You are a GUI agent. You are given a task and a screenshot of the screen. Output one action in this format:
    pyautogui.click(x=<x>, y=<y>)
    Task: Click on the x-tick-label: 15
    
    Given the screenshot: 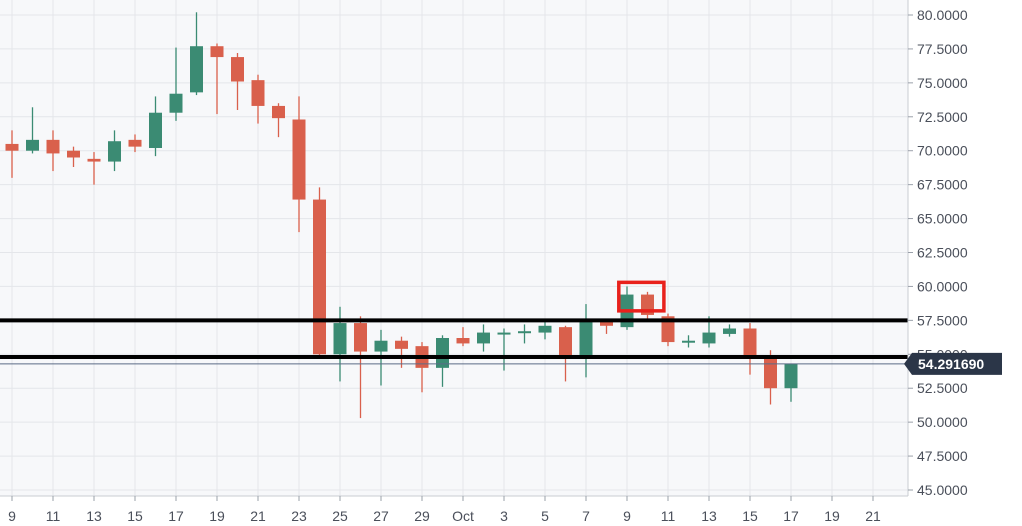 What is the action you would take?
    pyautogui.click(x=750, y=516)
    